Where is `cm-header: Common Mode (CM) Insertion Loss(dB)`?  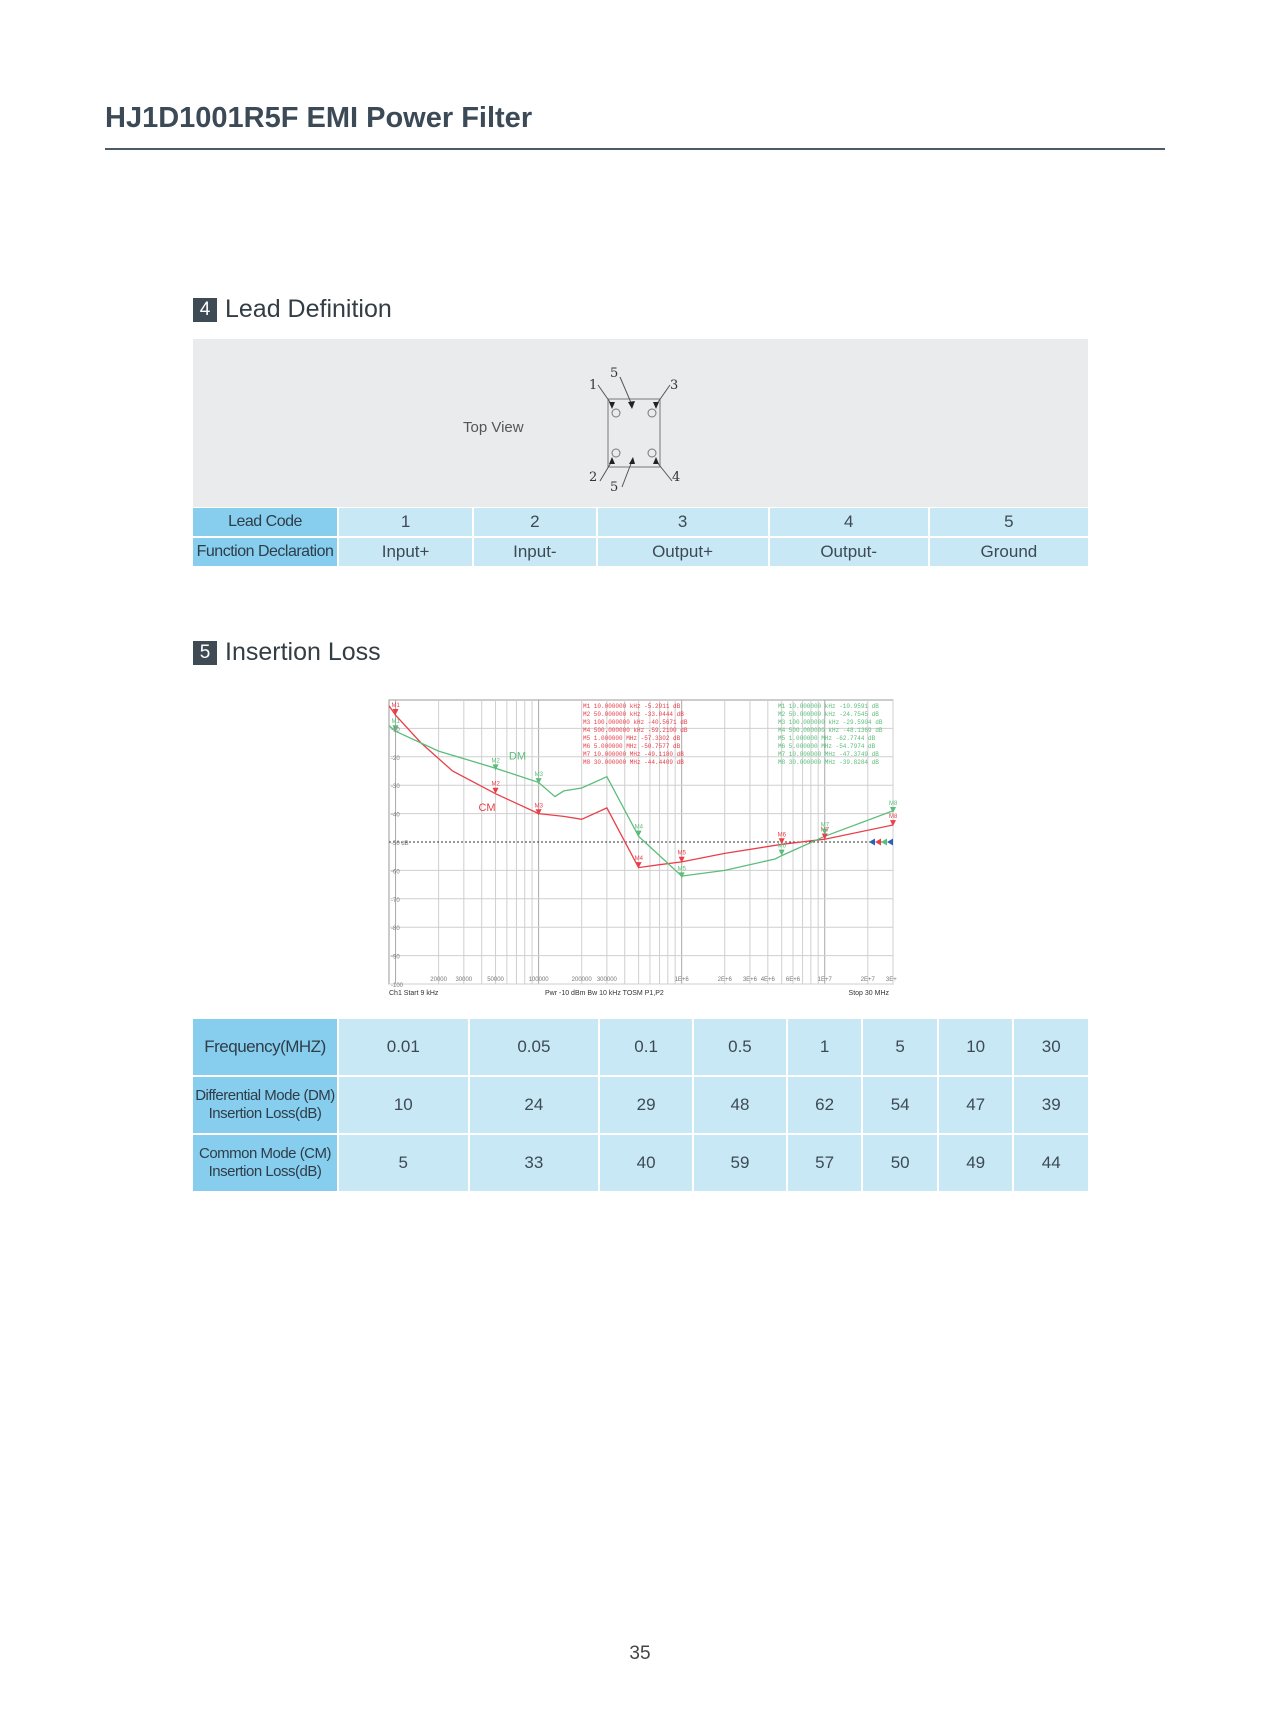
cm-header: Common Mode (CM) Insertion Loss(dB) is located at coordinates (265, 1163).